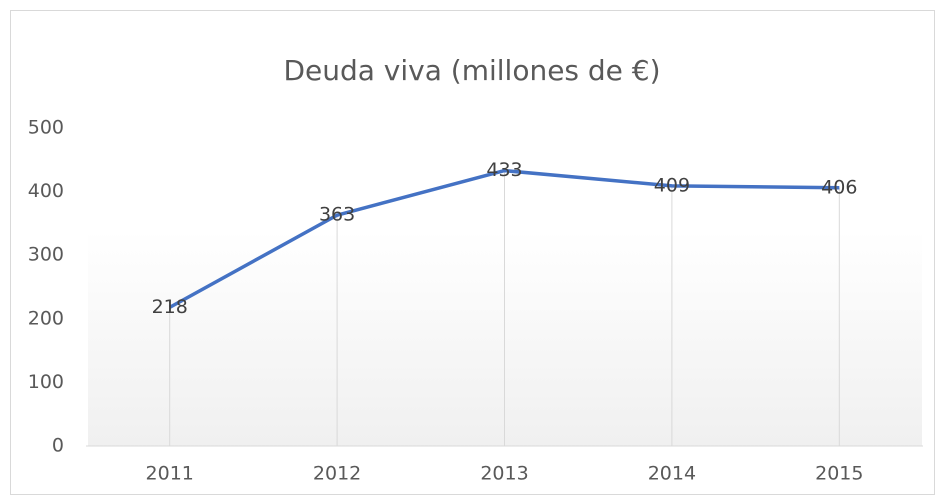 This screenshot has width=944, height=499. I want to click on data-label: 363, so click(337, 215).